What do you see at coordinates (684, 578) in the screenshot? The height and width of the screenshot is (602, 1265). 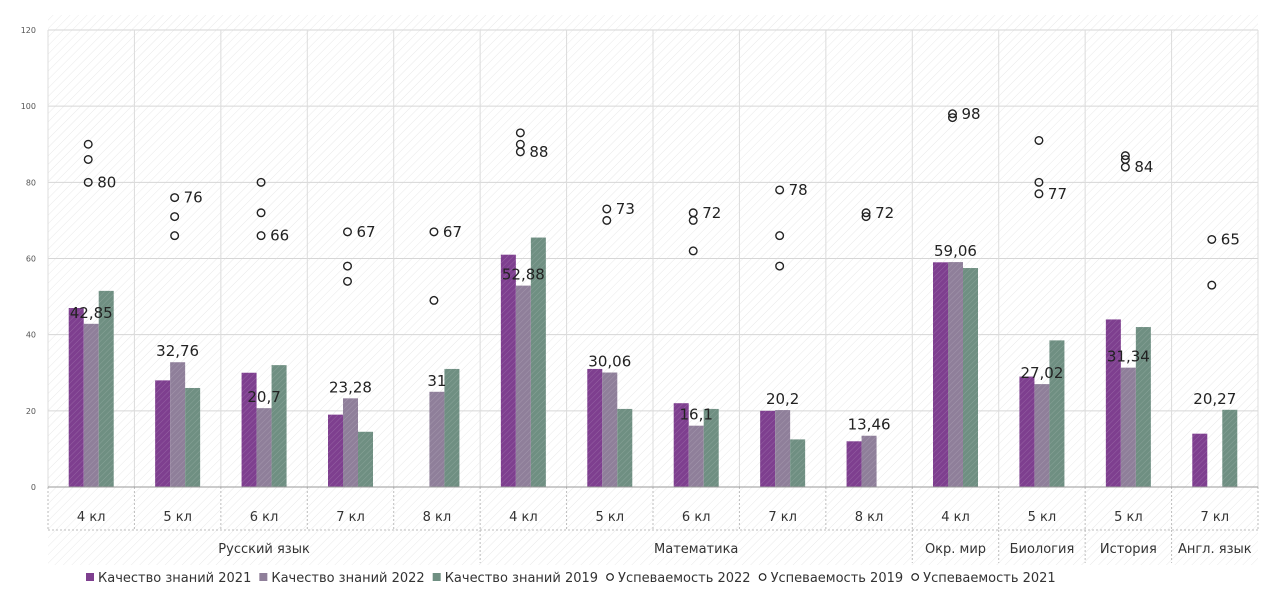 I see `legend-label: Успеваемость 2022` at bounding box center [684, 578].